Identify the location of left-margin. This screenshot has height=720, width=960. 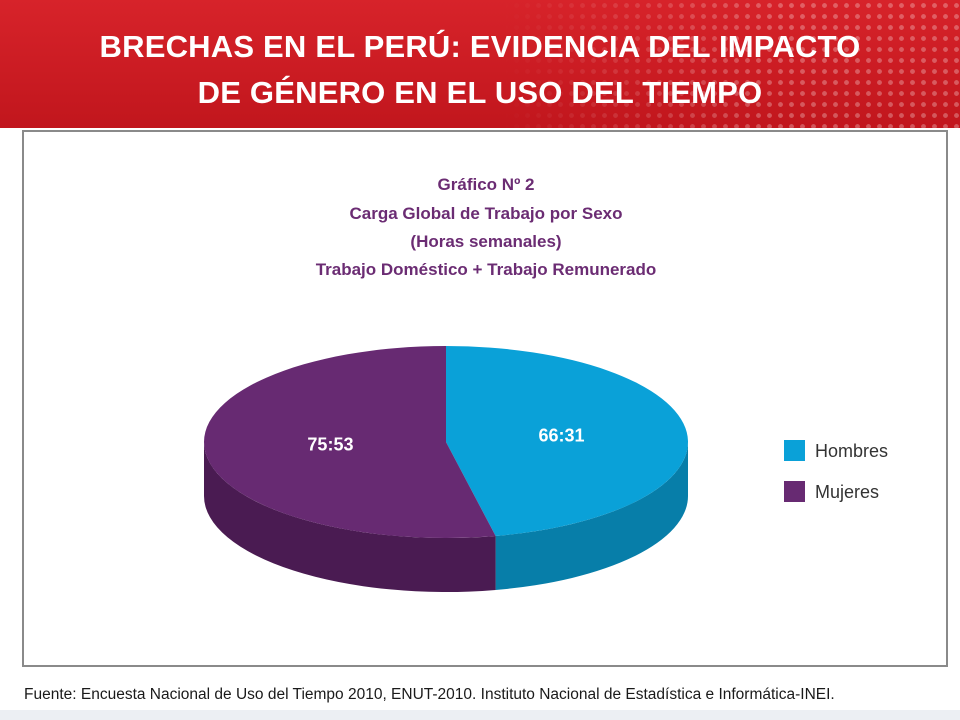
(3, 418).